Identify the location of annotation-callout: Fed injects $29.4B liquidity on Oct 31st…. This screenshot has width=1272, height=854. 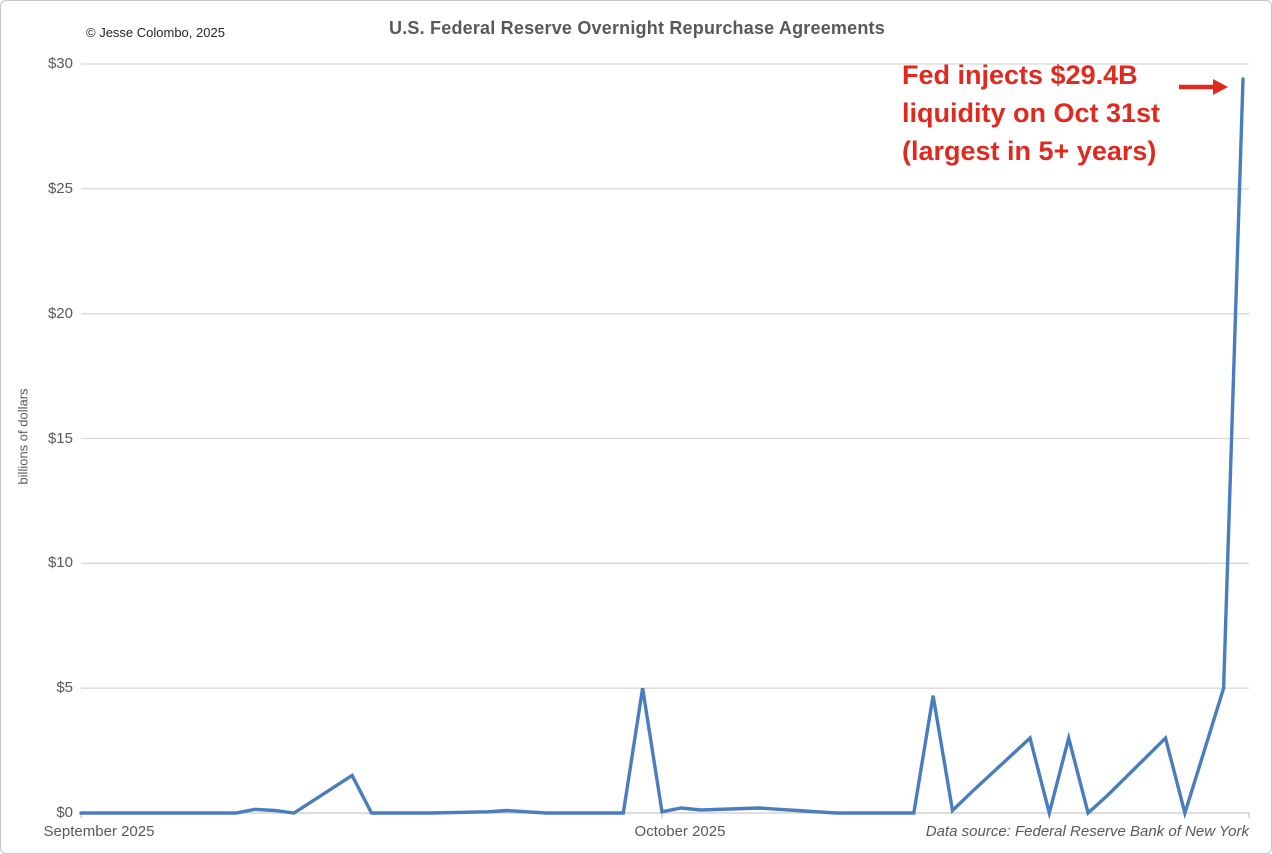
(1031, 113).